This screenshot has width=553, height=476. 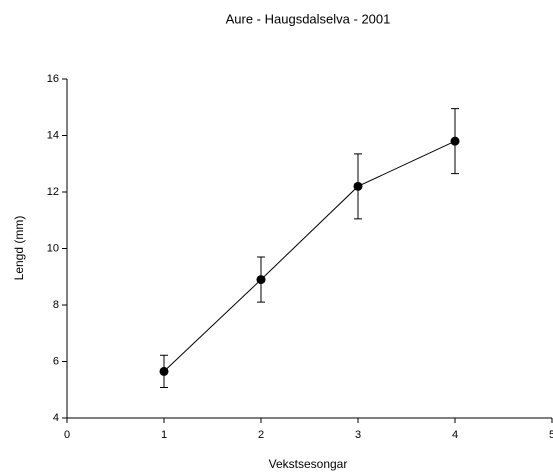 I want to click on y-tick-label: 14, so click(x=53, y=135).